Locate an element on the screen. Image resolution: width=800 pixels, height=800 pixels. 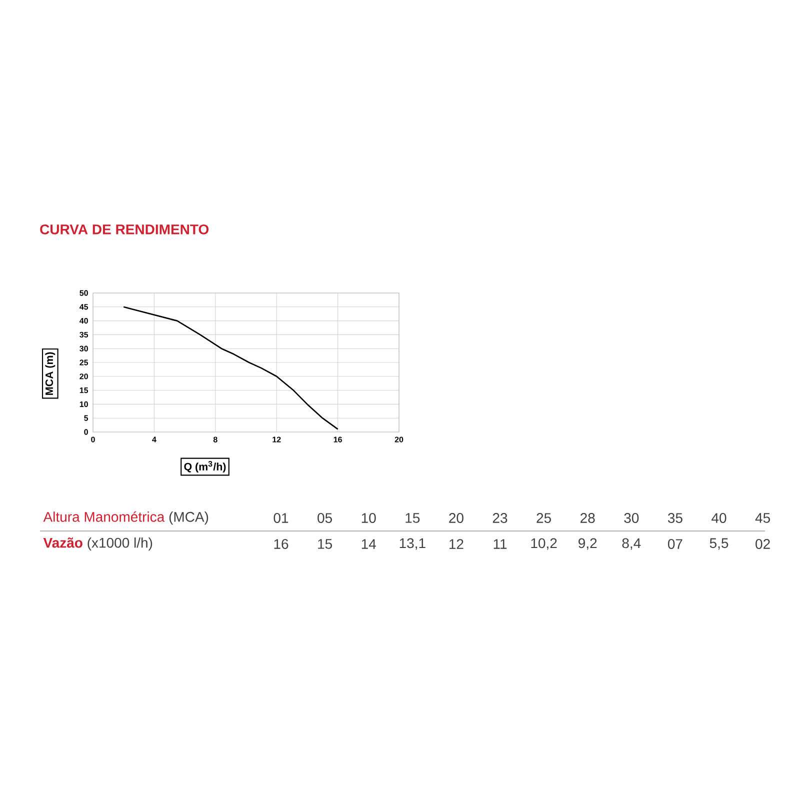
y-tick-label: 5 is located at coordinates (86, 418).